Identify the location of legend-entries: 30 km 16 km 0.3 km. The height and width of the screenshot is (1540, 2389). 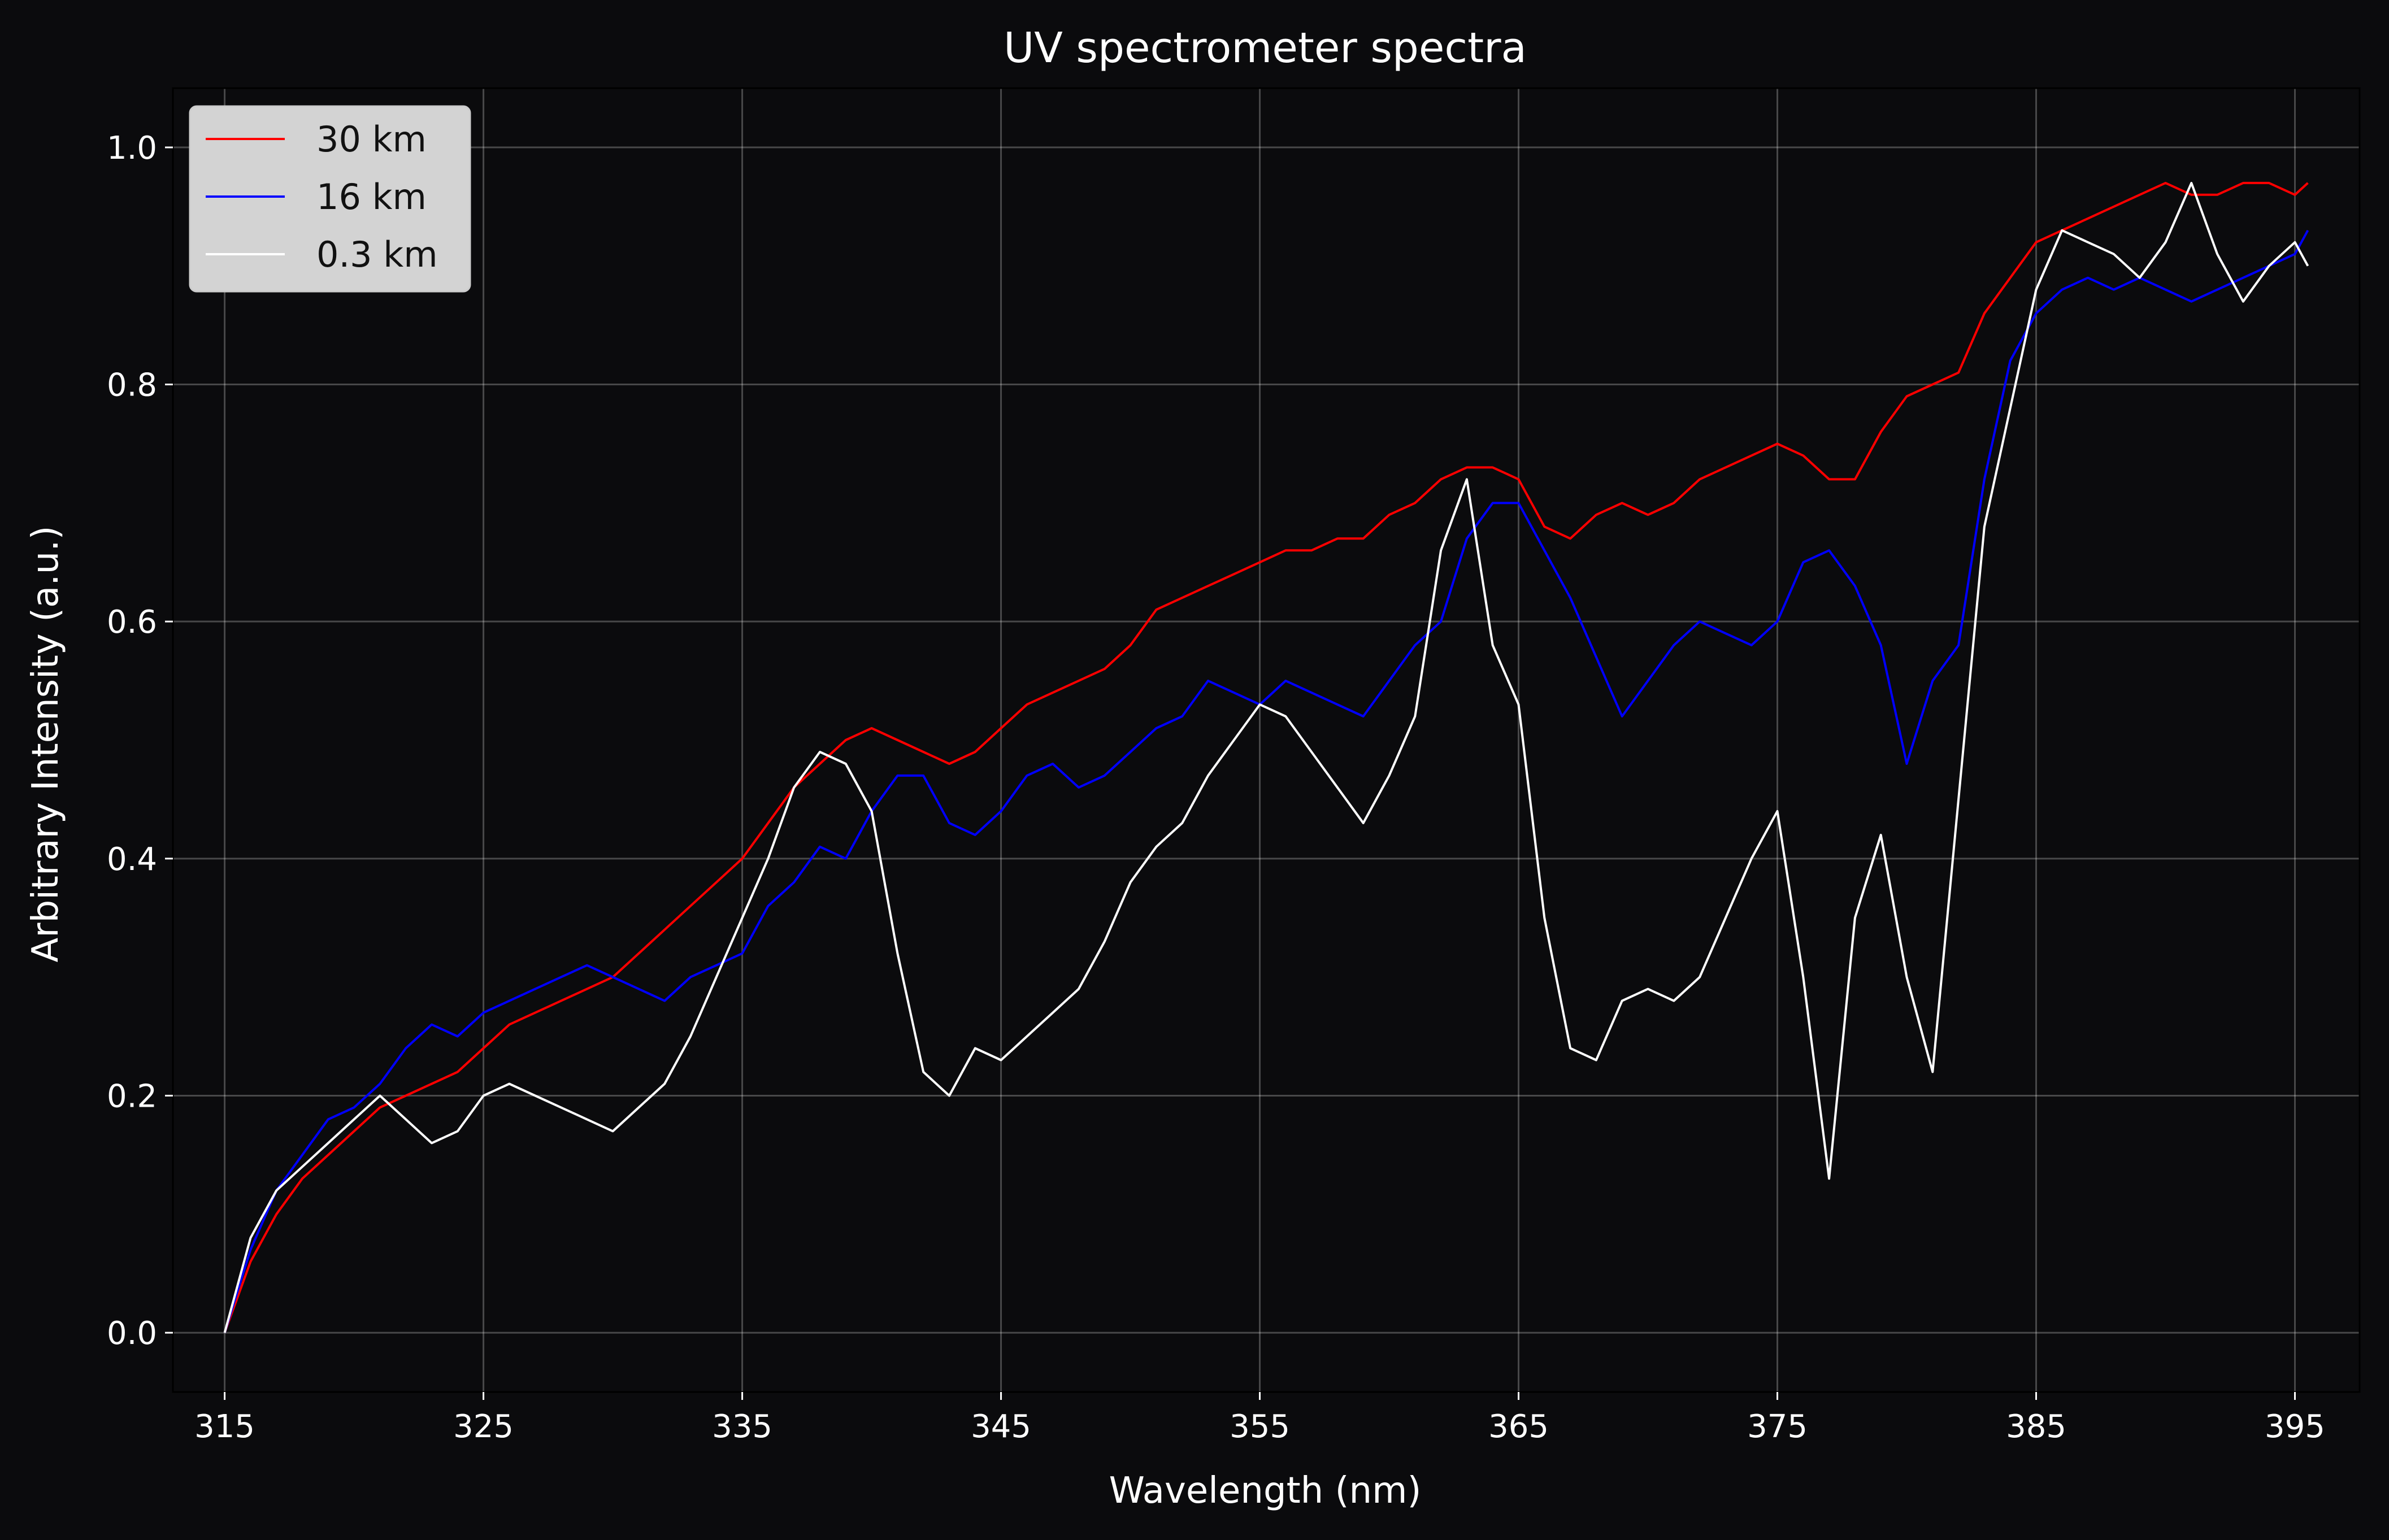
(322, 197).